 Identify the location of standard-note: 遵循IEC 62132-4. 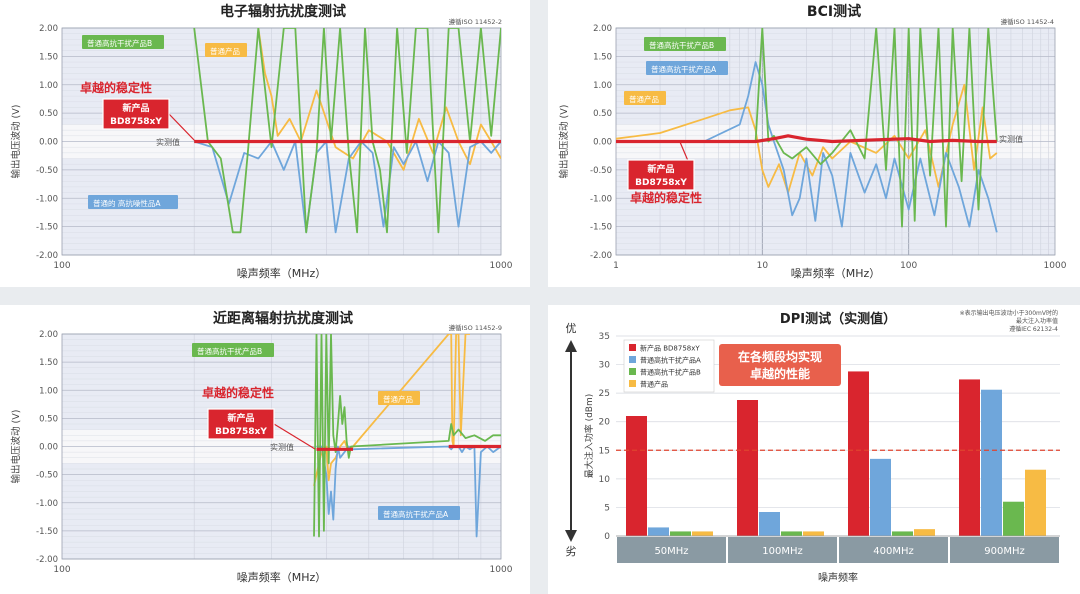
(1033, 329).